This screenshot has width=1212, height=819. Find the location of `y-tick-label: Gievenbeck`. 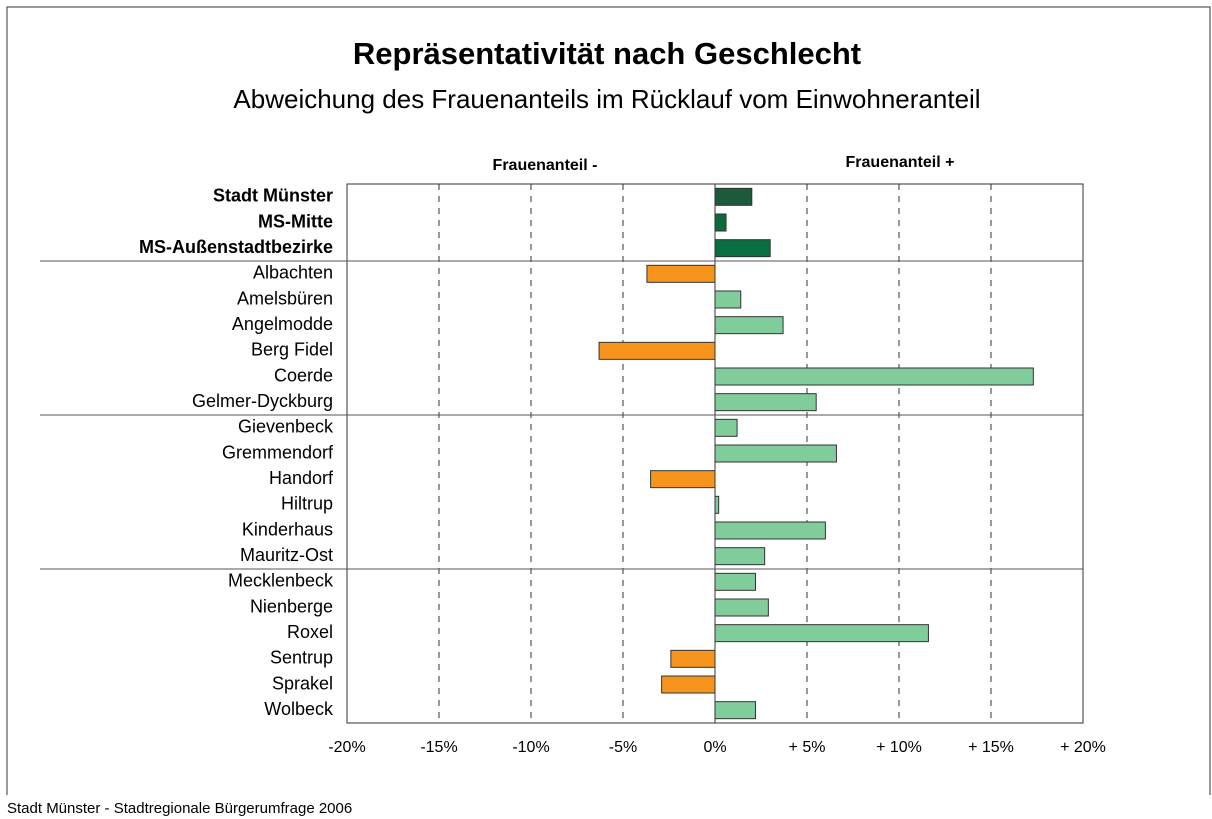

y-tick-label: Gievenbeck is located at coordinates (286, 427).